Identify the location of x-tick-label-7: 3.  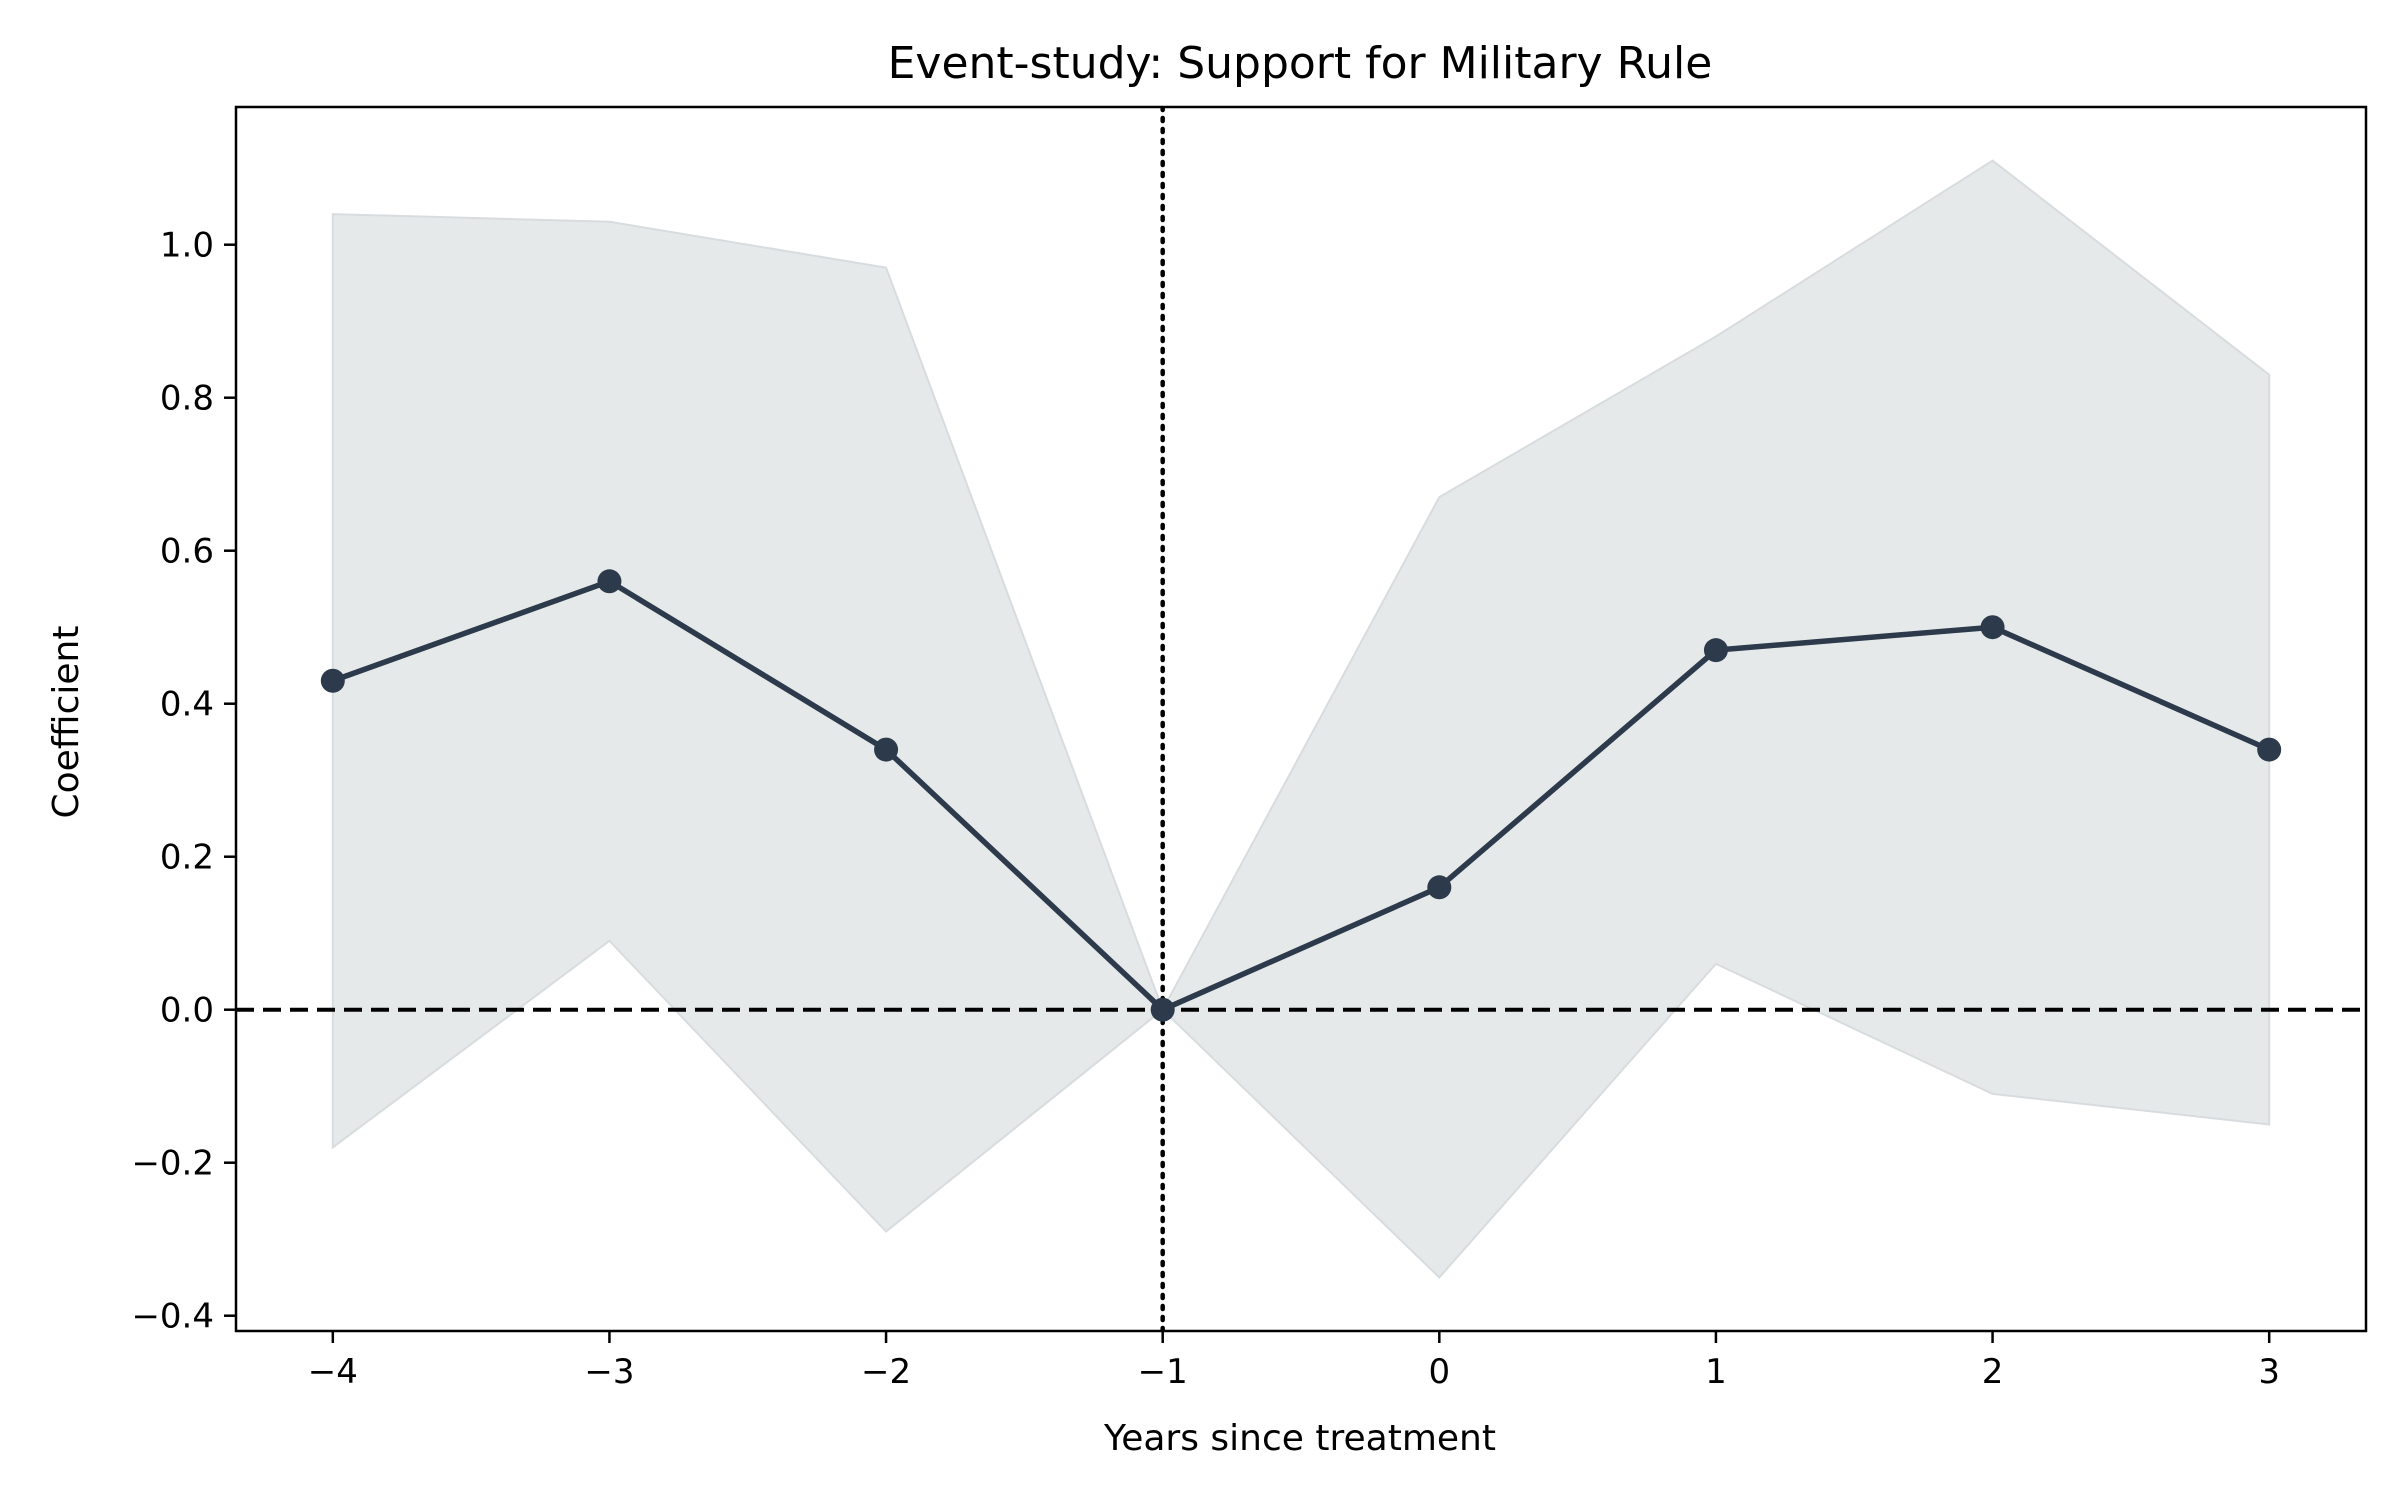
(2269, 1372).